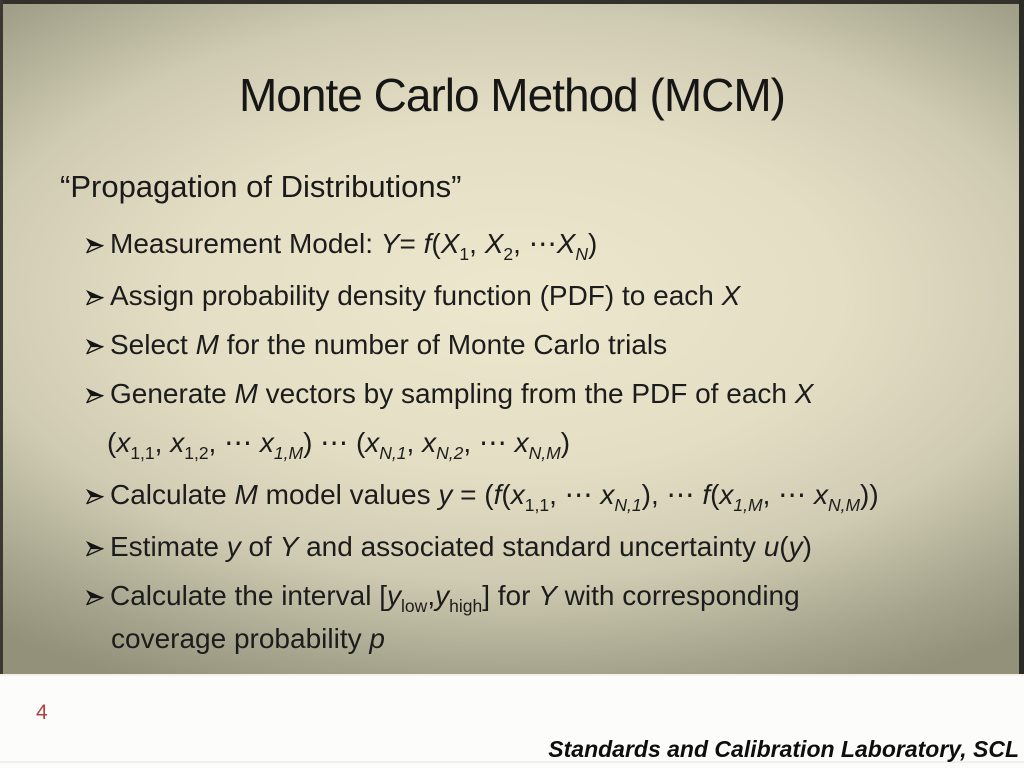 The height and width of the screenshot is (768, 1024). What do you see at coordinates (172, 494) in the screenshot?
I see `bullet-text-segment: Calculate` at bounding box center [172, 494].